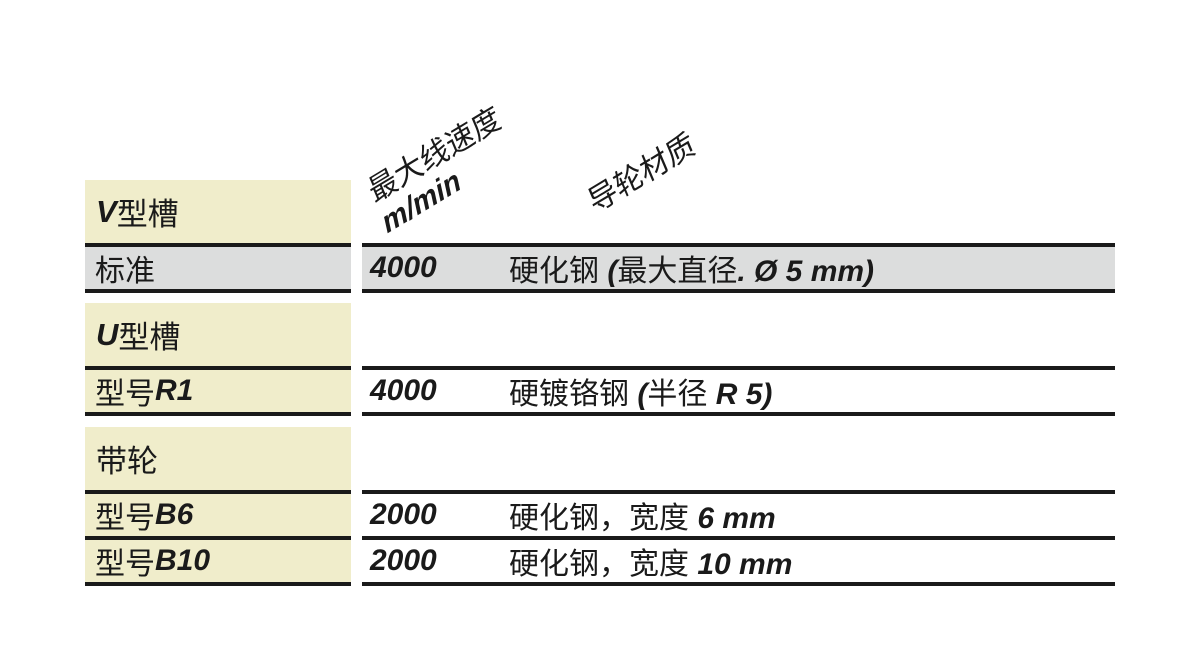 The width and height of the screenshot is (1200, 664). I want to click on material-value: 硬化钢 (最大直径. Ø 5 mm), so click(691, 268).